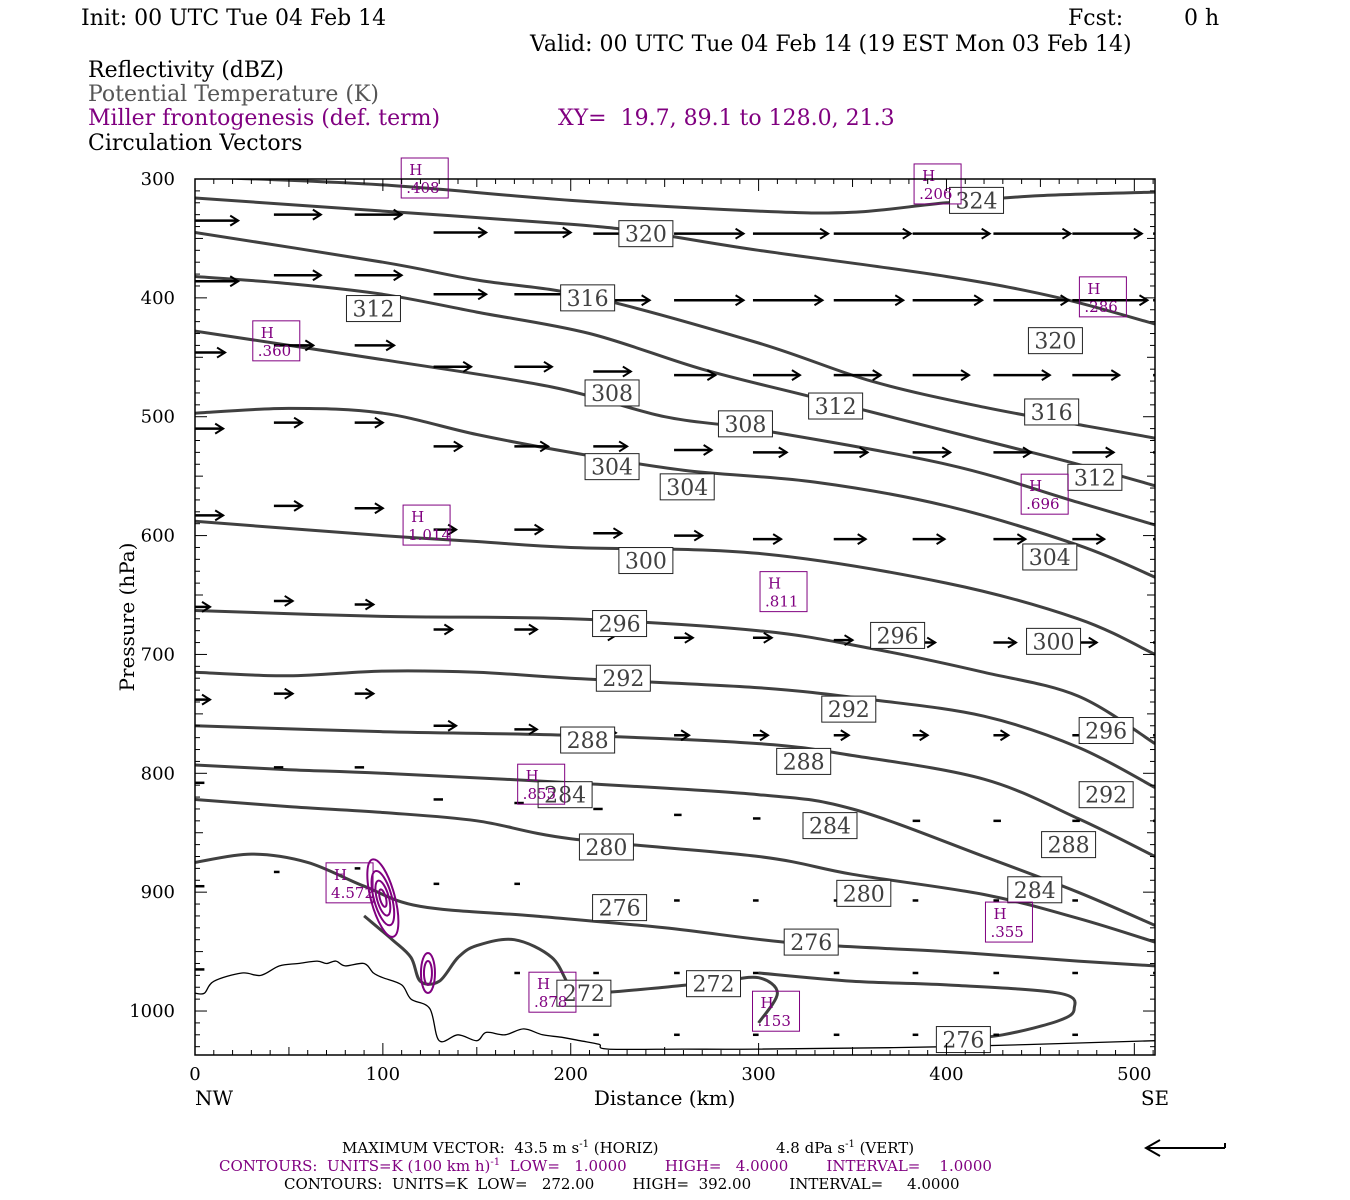 The height and width of the screenshot is (1200, 1350). Describe the element at coordinates (1006, 932) in the screenshot. I see `frontogenesis-max-value: .355` at that location.